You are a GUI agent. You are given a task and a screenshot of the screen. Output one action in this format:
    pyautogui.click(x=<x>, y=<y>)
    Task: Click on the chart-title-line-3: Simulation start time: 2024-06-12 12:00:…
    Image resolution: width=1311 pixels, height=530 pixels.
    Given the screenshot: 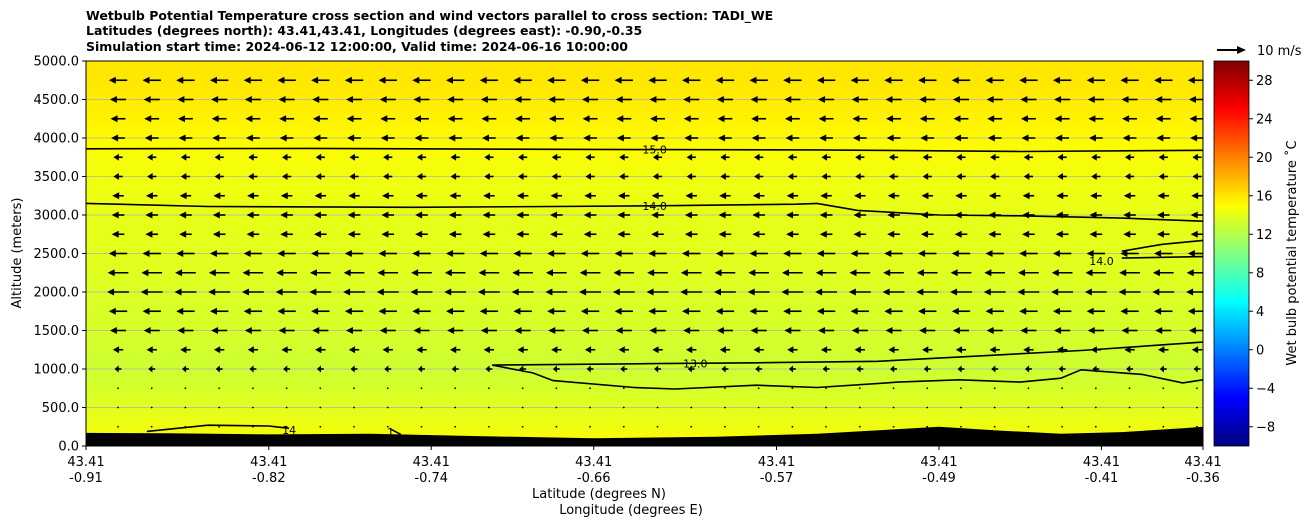 What is the action you would take?
    pyautogui.click(x=357, y=46)
    